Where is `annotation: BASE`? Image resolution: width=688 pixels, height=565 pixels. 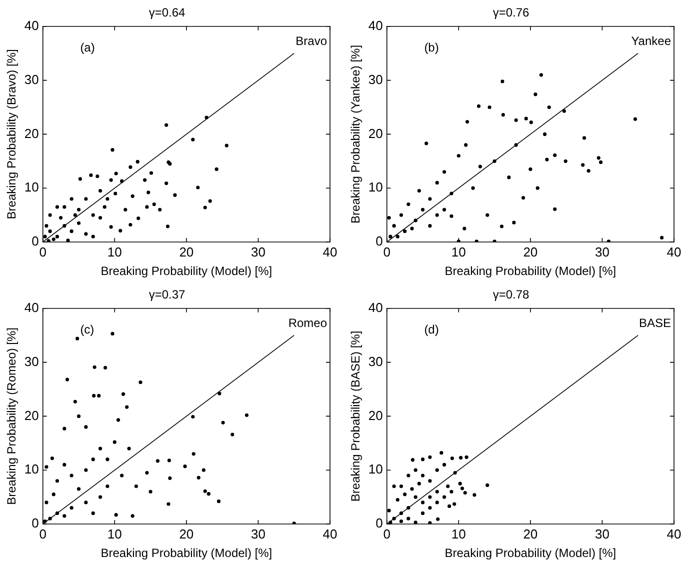
annotation: BASE is located at coordinates (654, 323).